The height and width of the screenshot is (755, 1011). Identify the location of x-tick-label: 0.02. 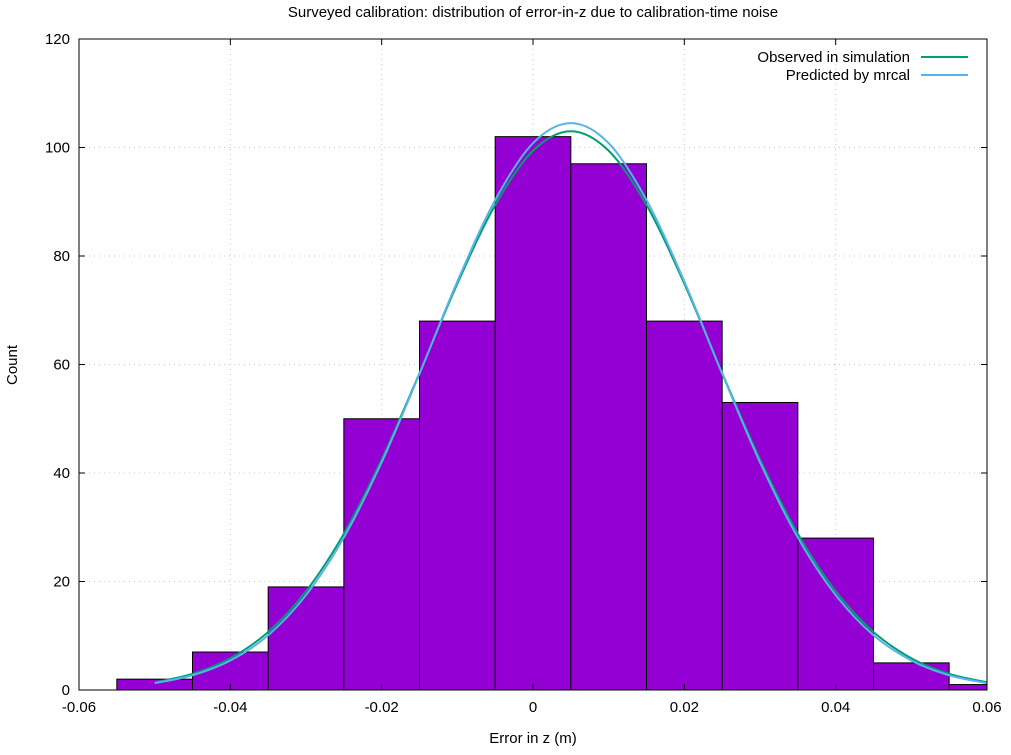
(684, 707).